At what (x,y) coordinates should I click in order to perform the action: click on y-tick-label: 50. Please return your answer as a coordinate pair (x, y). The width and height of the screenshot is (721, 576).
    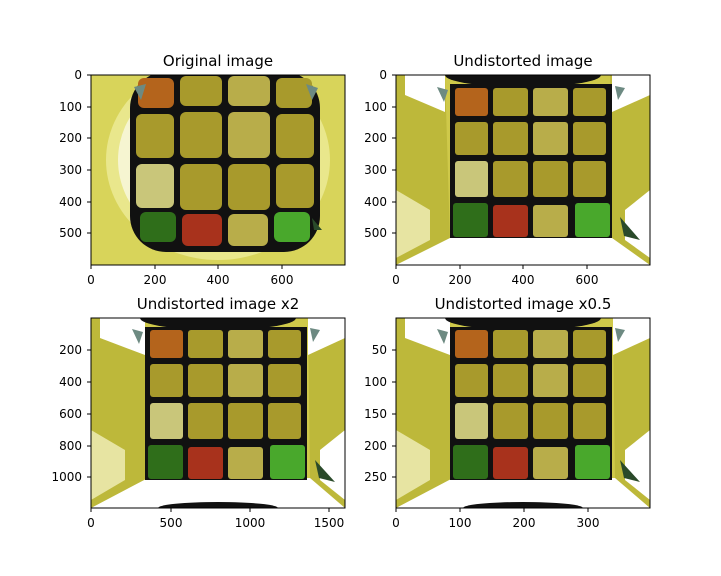
    Looking at the image, I should click on (379, 350).